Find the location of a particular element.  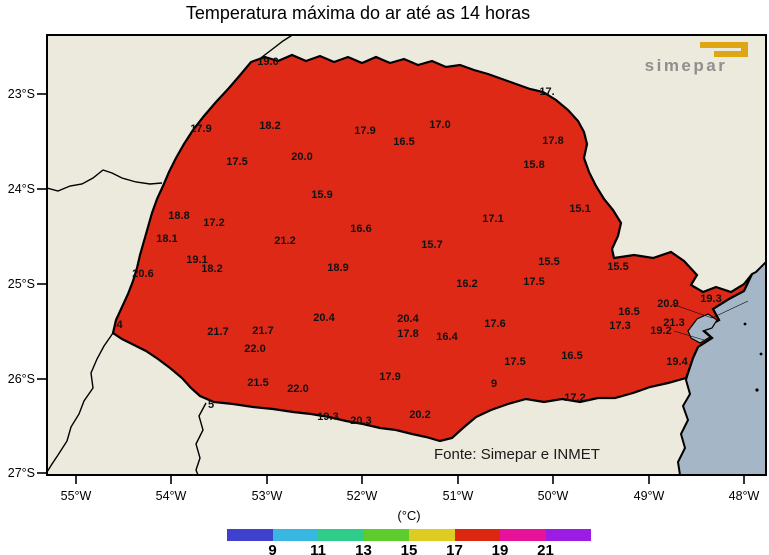

page-title: Temperatura máxima do ar até as 14 horas is located at coordinates (358, 13).